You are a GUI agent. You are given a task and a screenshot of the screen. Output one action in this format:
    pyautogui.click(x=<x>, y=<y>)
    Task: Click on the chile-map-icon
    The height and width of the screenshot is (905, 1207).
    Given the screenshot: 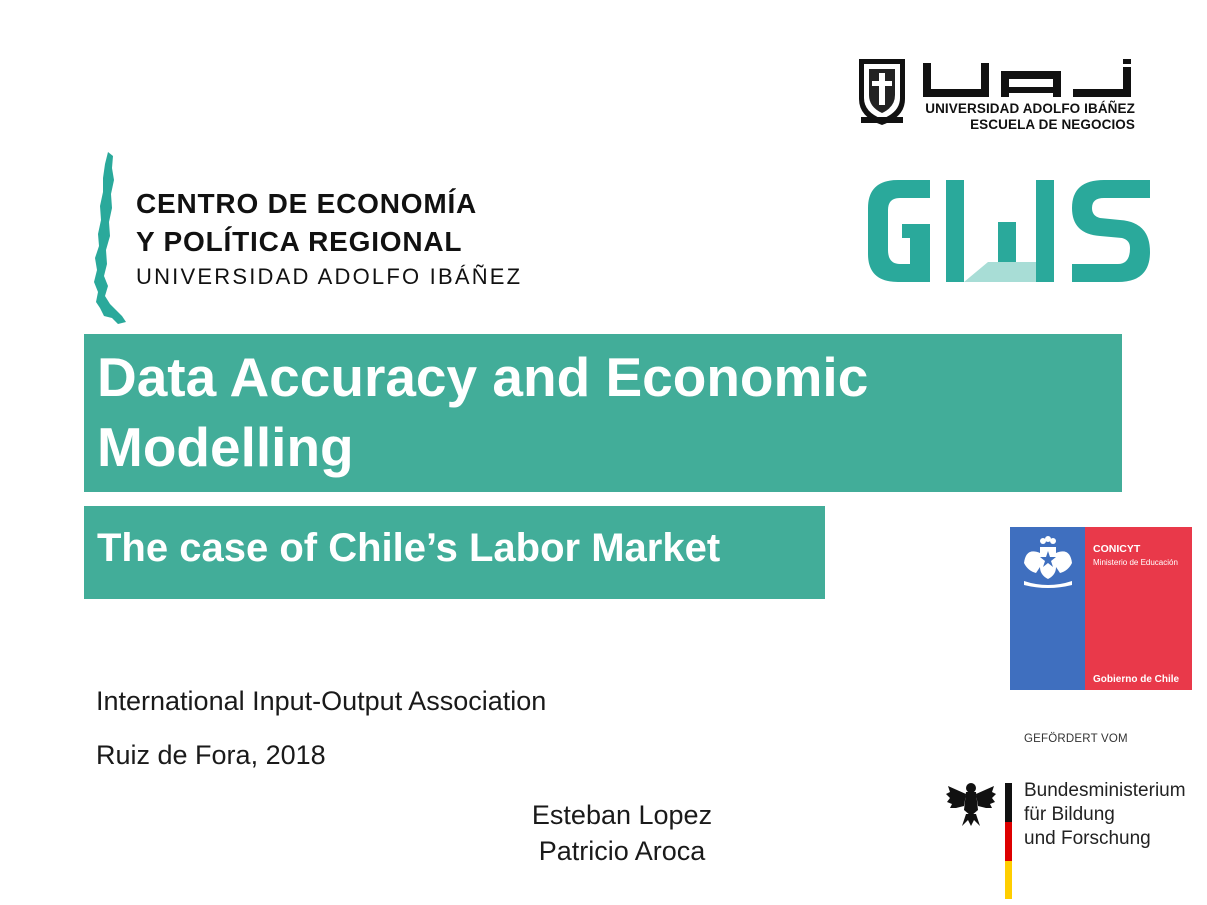 What is the action you would take?
    pyautogui.click(x=110, y=238)
    